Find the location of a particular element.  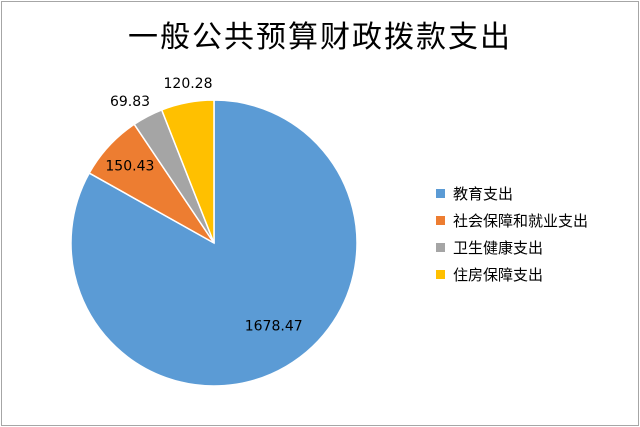

legend-label-education: 教育支出 is located at coordinates (483, 194).